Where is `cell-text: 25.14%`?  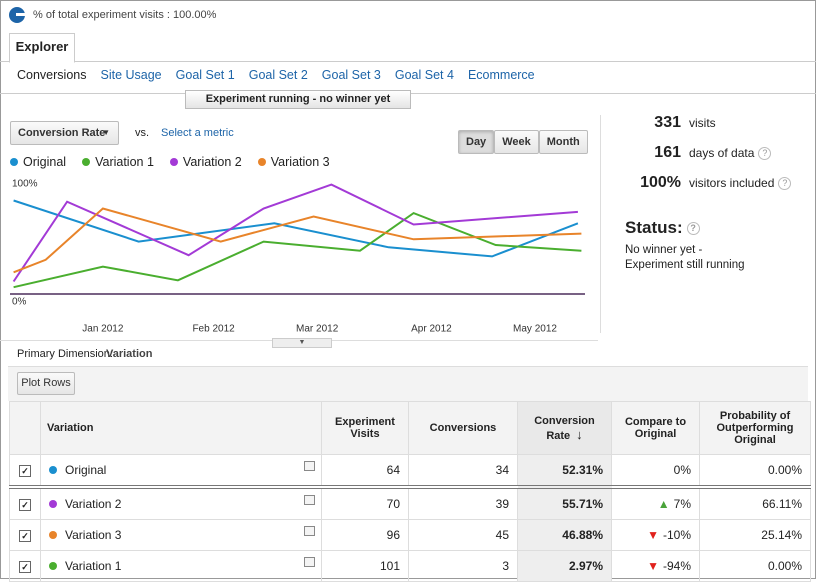
cell-text: 25.14% is located at coordinates (781, 535).